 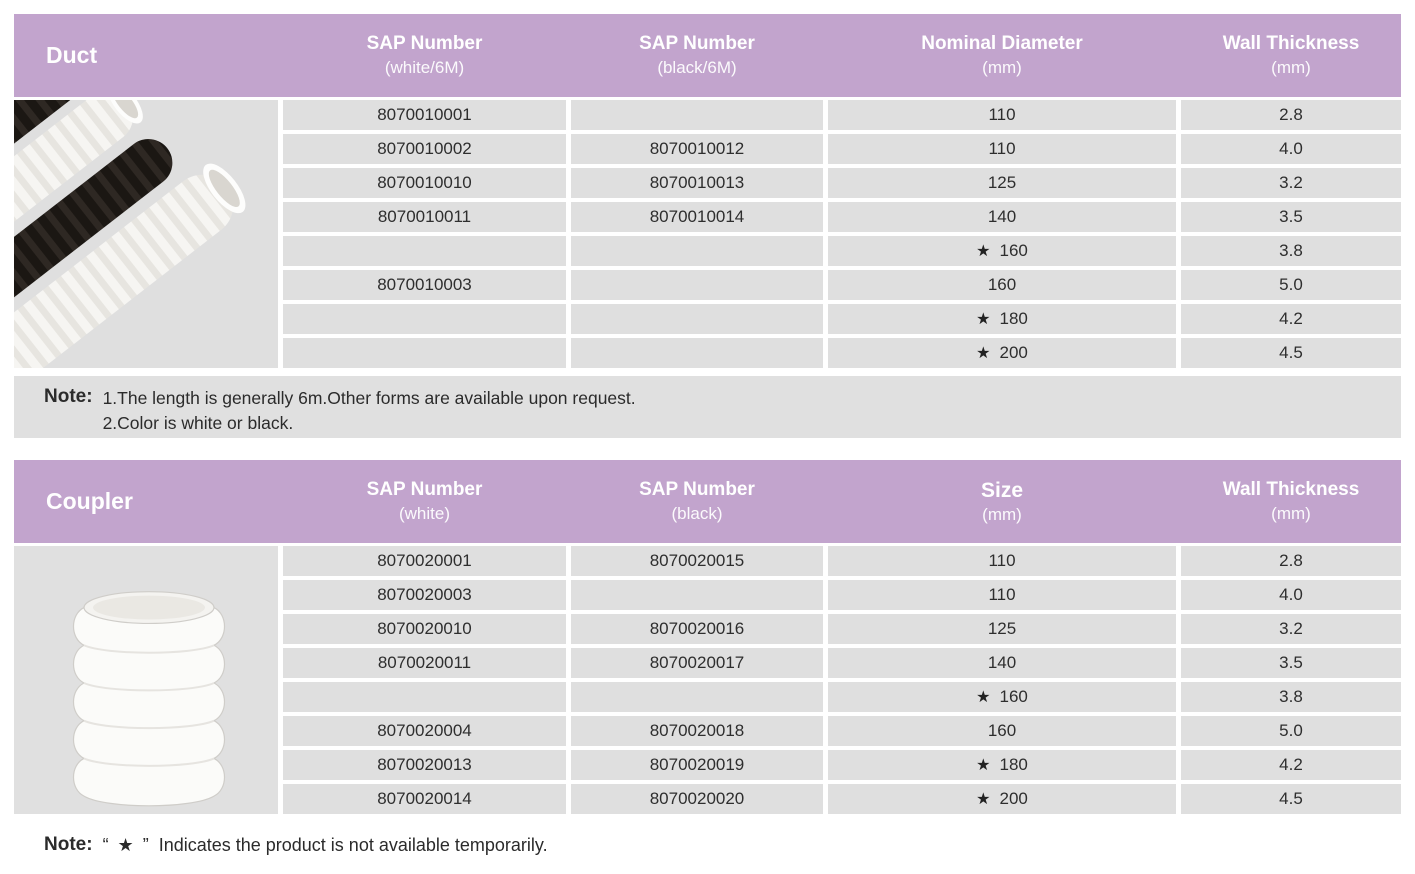 I want to click on cell-sap-white: 8070020014, so click(x=424, y=799).